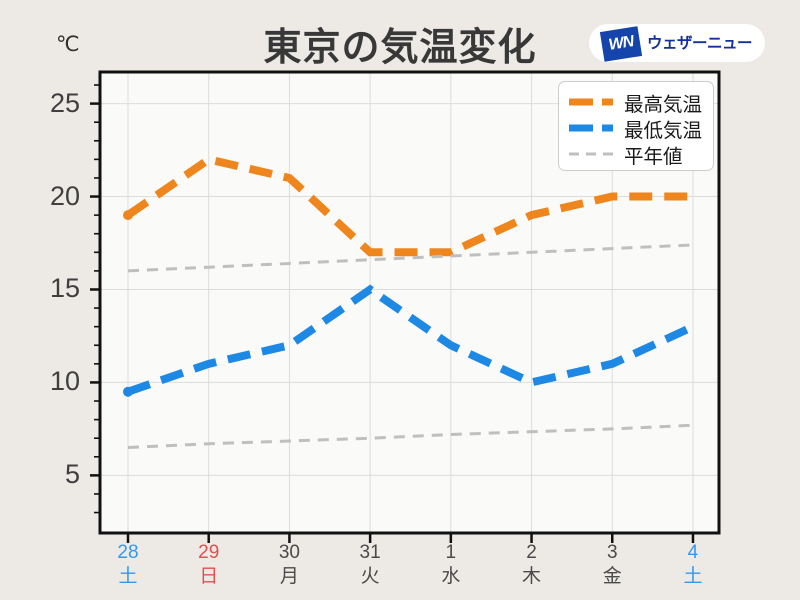 The width and height of the screenshot is (800, 600). I want to click on normal-line-sample-icon, so click(591, 154).